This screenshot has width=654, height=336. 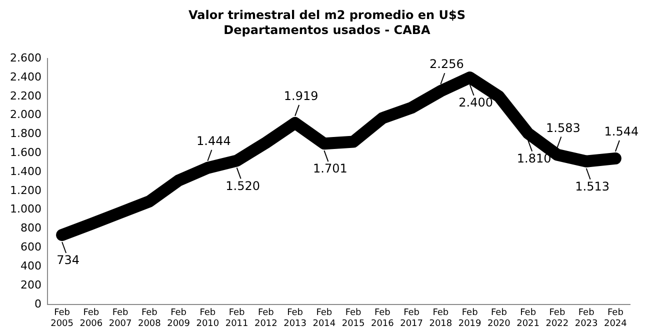 What do you see at coordinates (440, 318) in the screenshot?
I see `x-tick-label: Feb 2018` at bounding box center [440, 318].